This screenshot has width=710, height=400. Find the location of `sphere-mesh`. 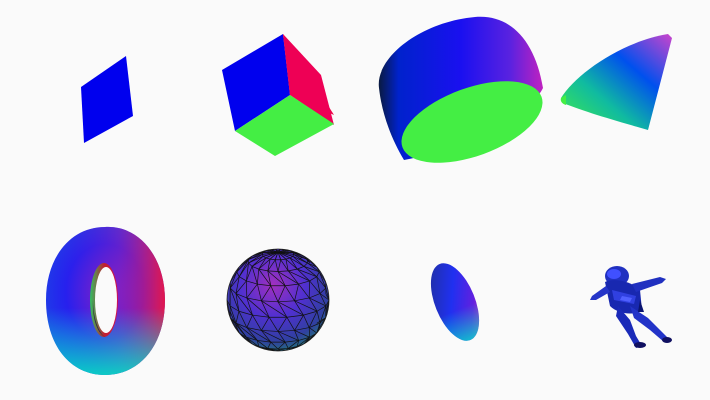

sphere-mesh is located at coordinates (278, 300).